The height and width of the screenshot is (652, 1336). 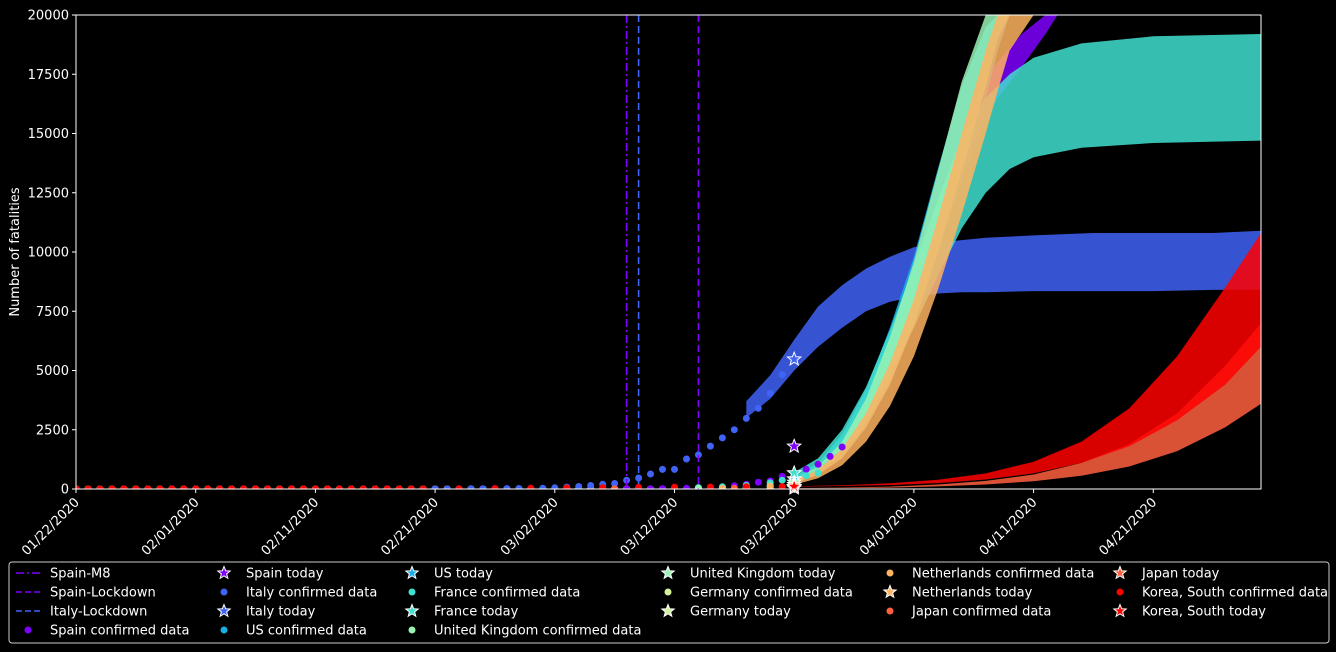 I want to click on italy-projection-band, so click(x=1003, y=324).